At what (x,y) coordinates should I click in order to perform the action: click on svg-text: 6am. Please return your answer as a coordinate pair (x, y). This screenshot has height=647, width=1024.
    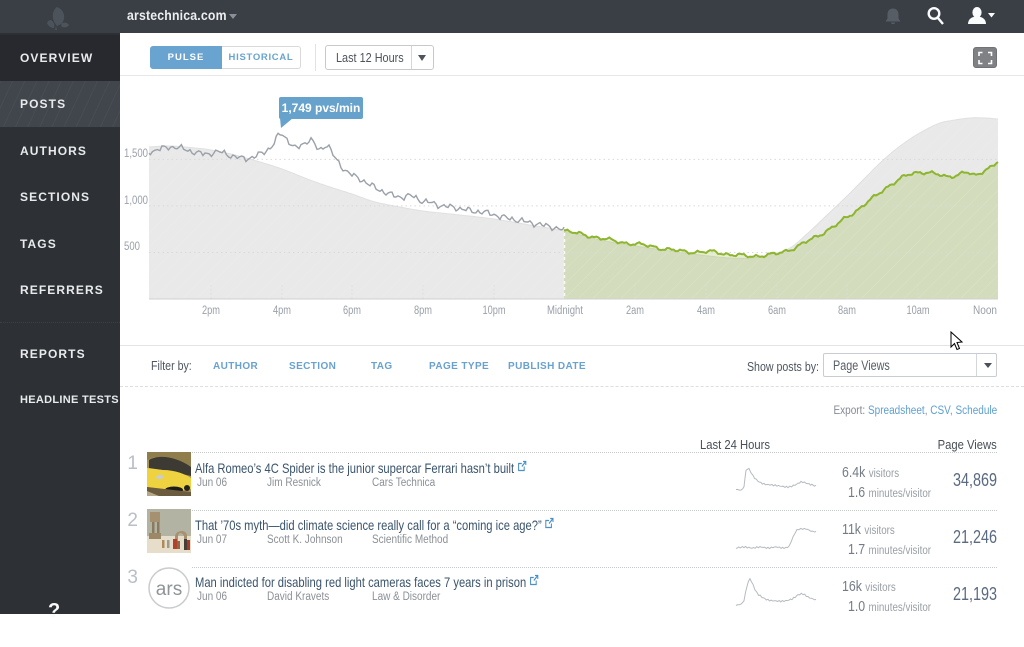
    Looking at the image, I should click on (777, 311).